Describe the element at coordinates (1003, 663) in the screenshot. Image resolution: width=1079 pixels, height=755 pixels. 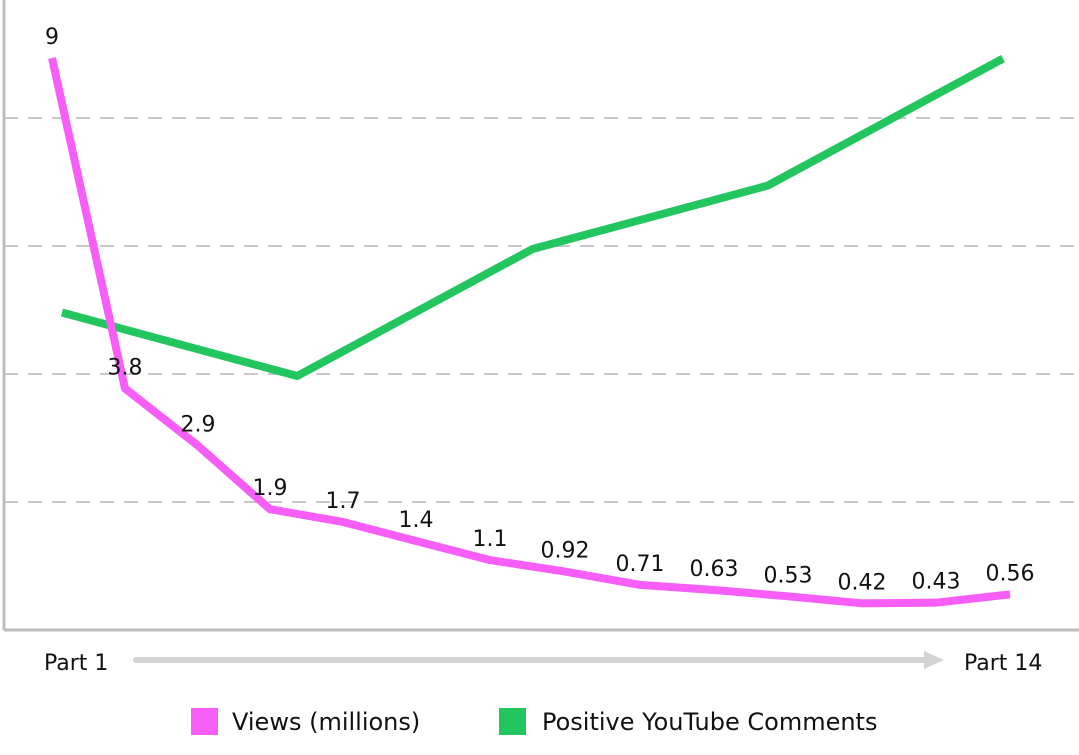
I see `x-end-label: Part 14` at that location.